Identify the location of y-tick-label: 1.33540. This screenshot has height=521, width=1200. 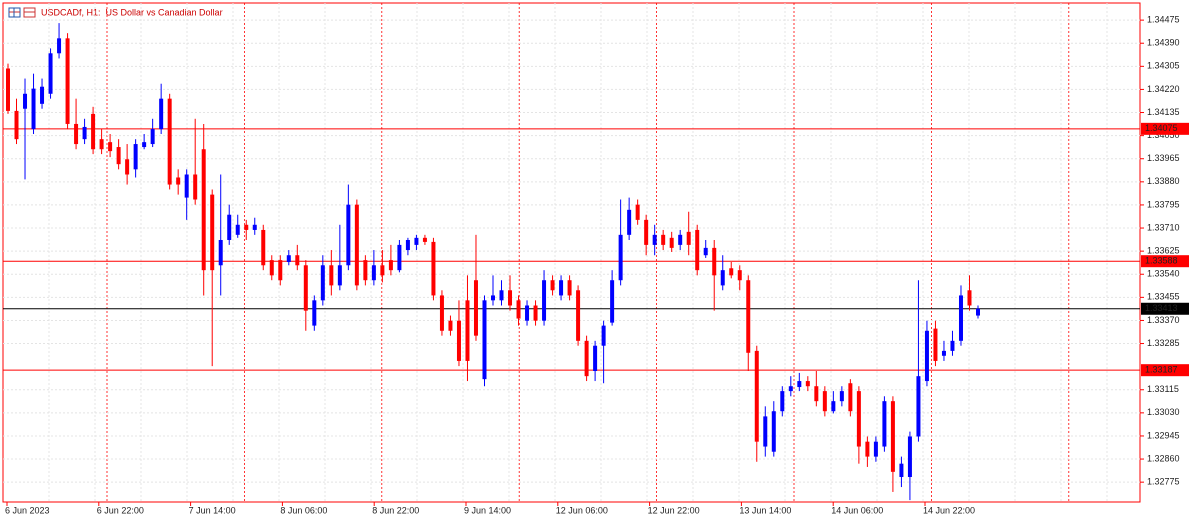
(1163, 274).